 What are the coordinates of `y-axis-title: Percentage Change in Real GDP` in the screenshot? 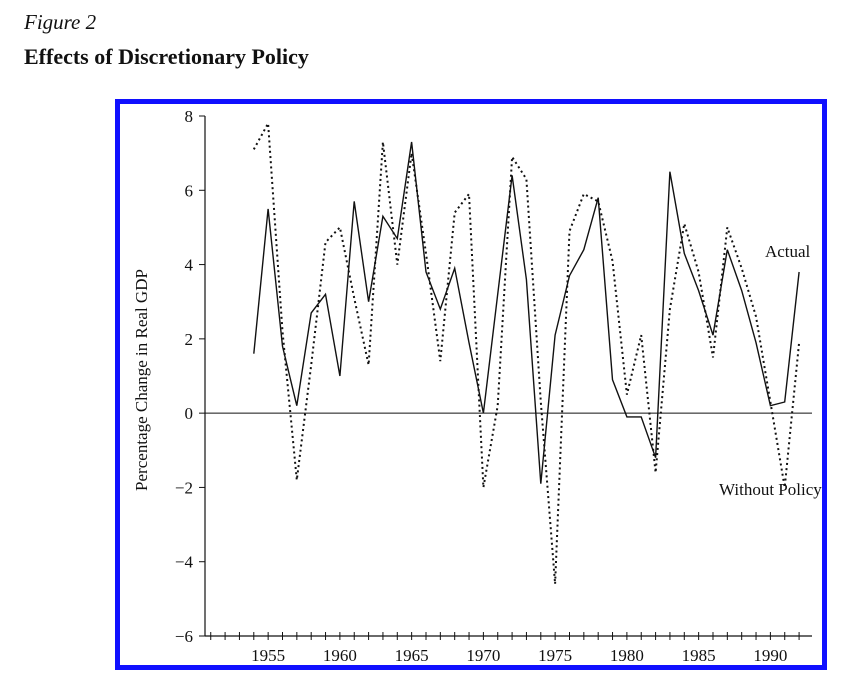 It's located at (141, 380).